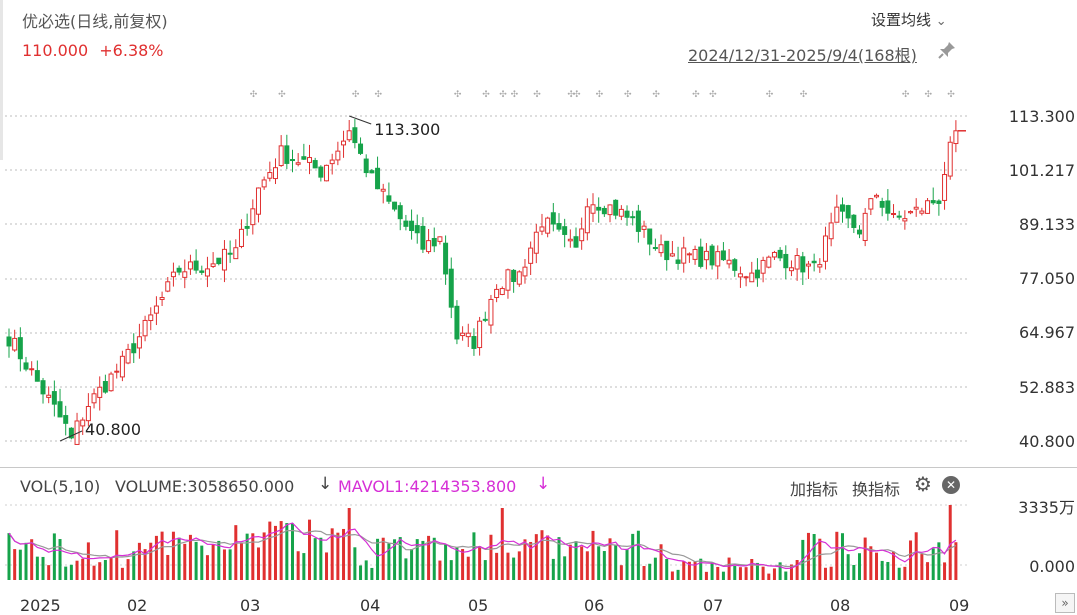 This screenshot has width=1077, height=615. Describe the element at coordinates (1047, 224) in the screenshot. I see `y-tick-label: 89.133` at that location.